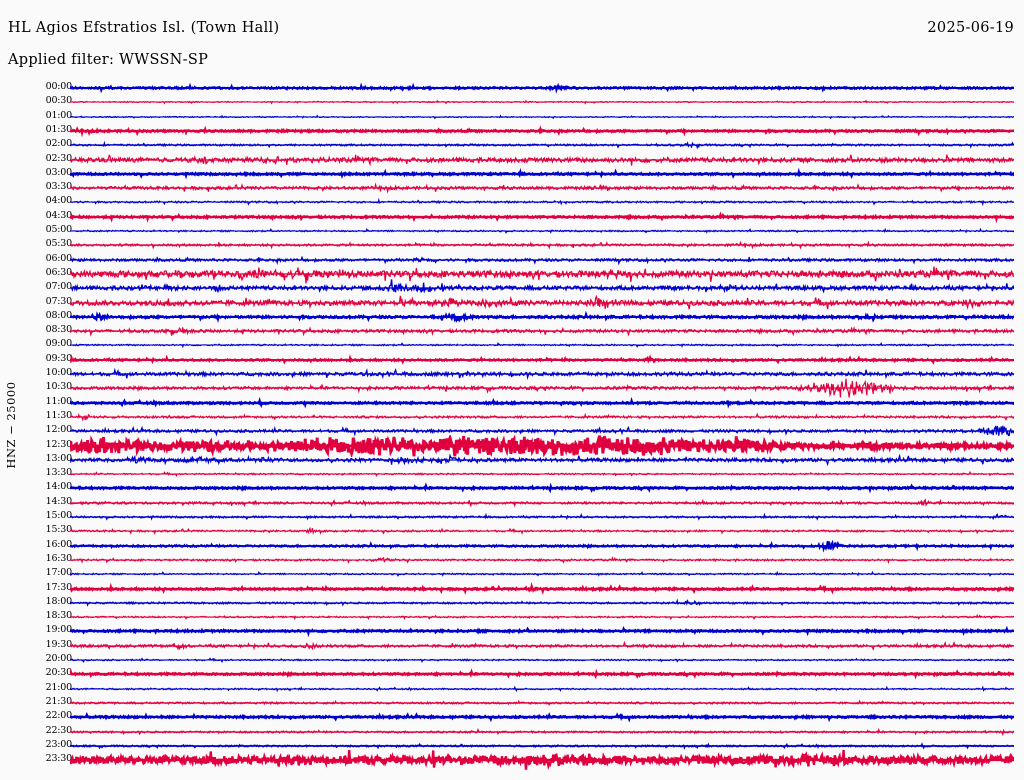 This screenshot has width=1024, height=780. What do you see at coordinates (512, 760) in the screenshot?
I see `trace-row: 23:30` at bounding box center [512, 760].